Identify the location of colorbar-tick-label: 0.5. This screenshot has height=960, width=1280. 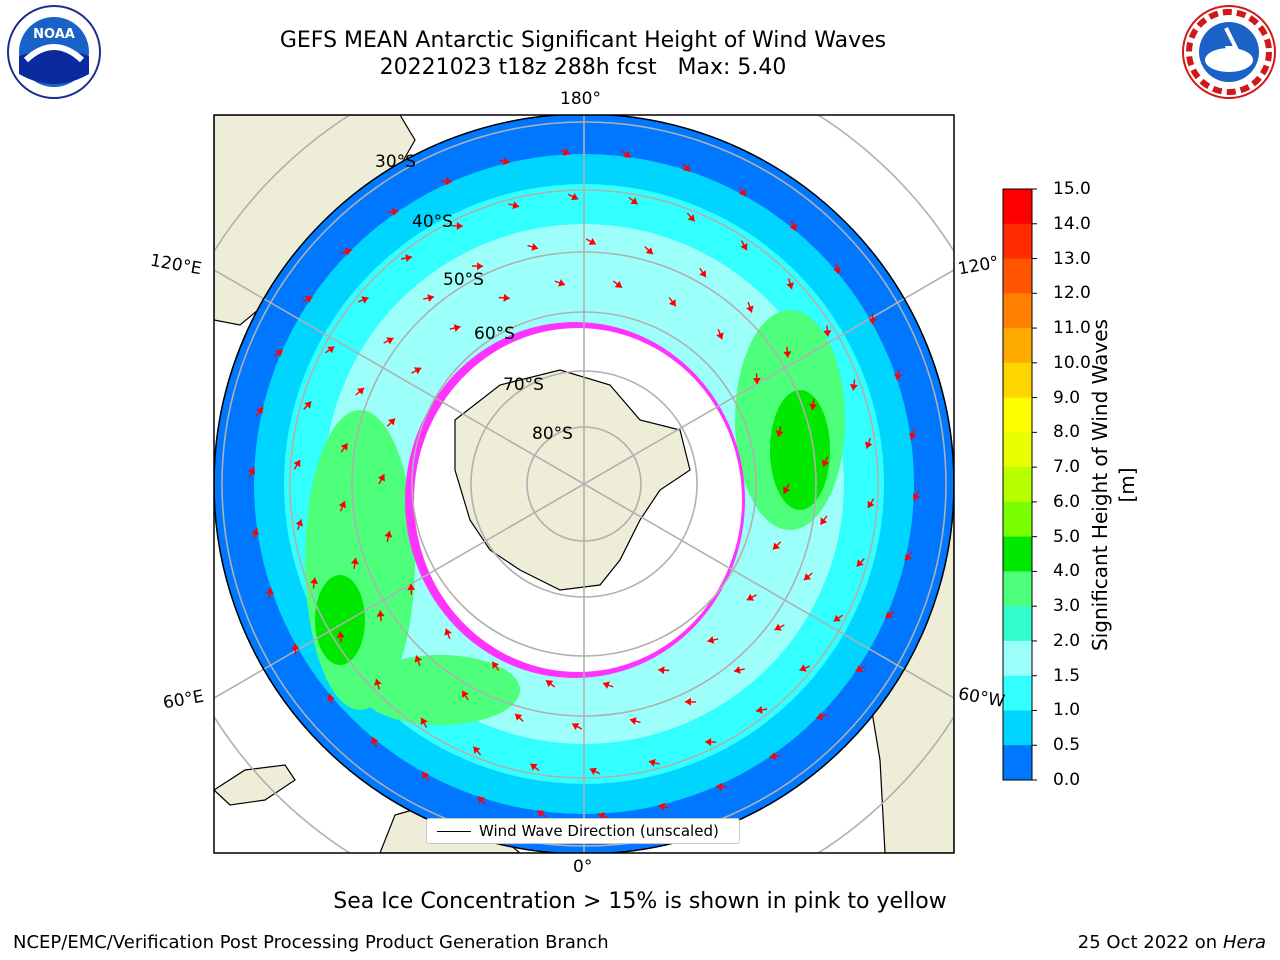
(1067, 745).